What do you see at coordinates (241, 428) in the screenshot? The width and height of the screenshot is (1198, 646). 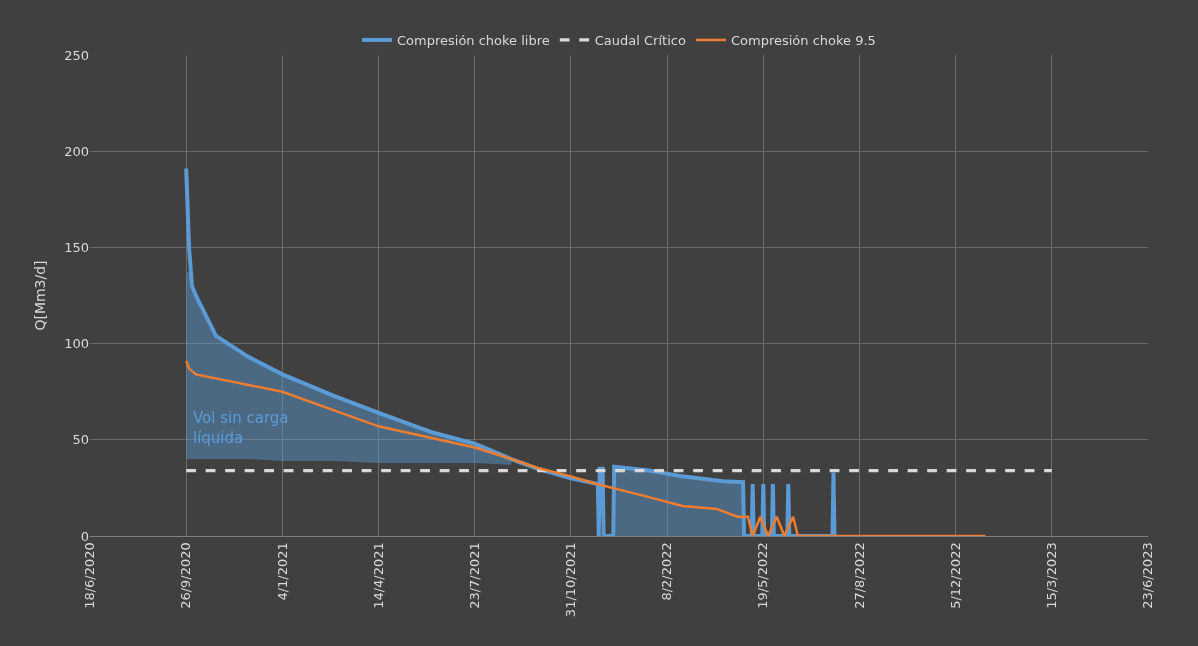 I see `annotation: Vol sin carga líquida` at bounding box center [241, 428].